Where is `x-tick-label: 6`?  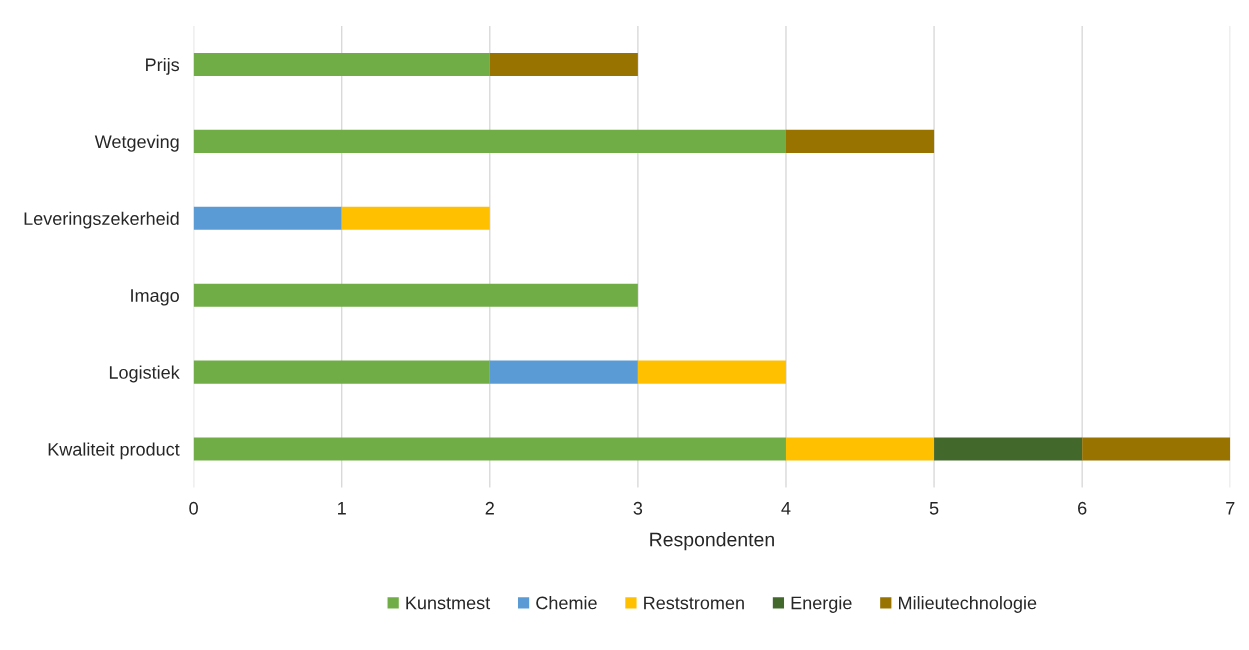 x-tick-label: 6 is located at coordinates (1082, 508).